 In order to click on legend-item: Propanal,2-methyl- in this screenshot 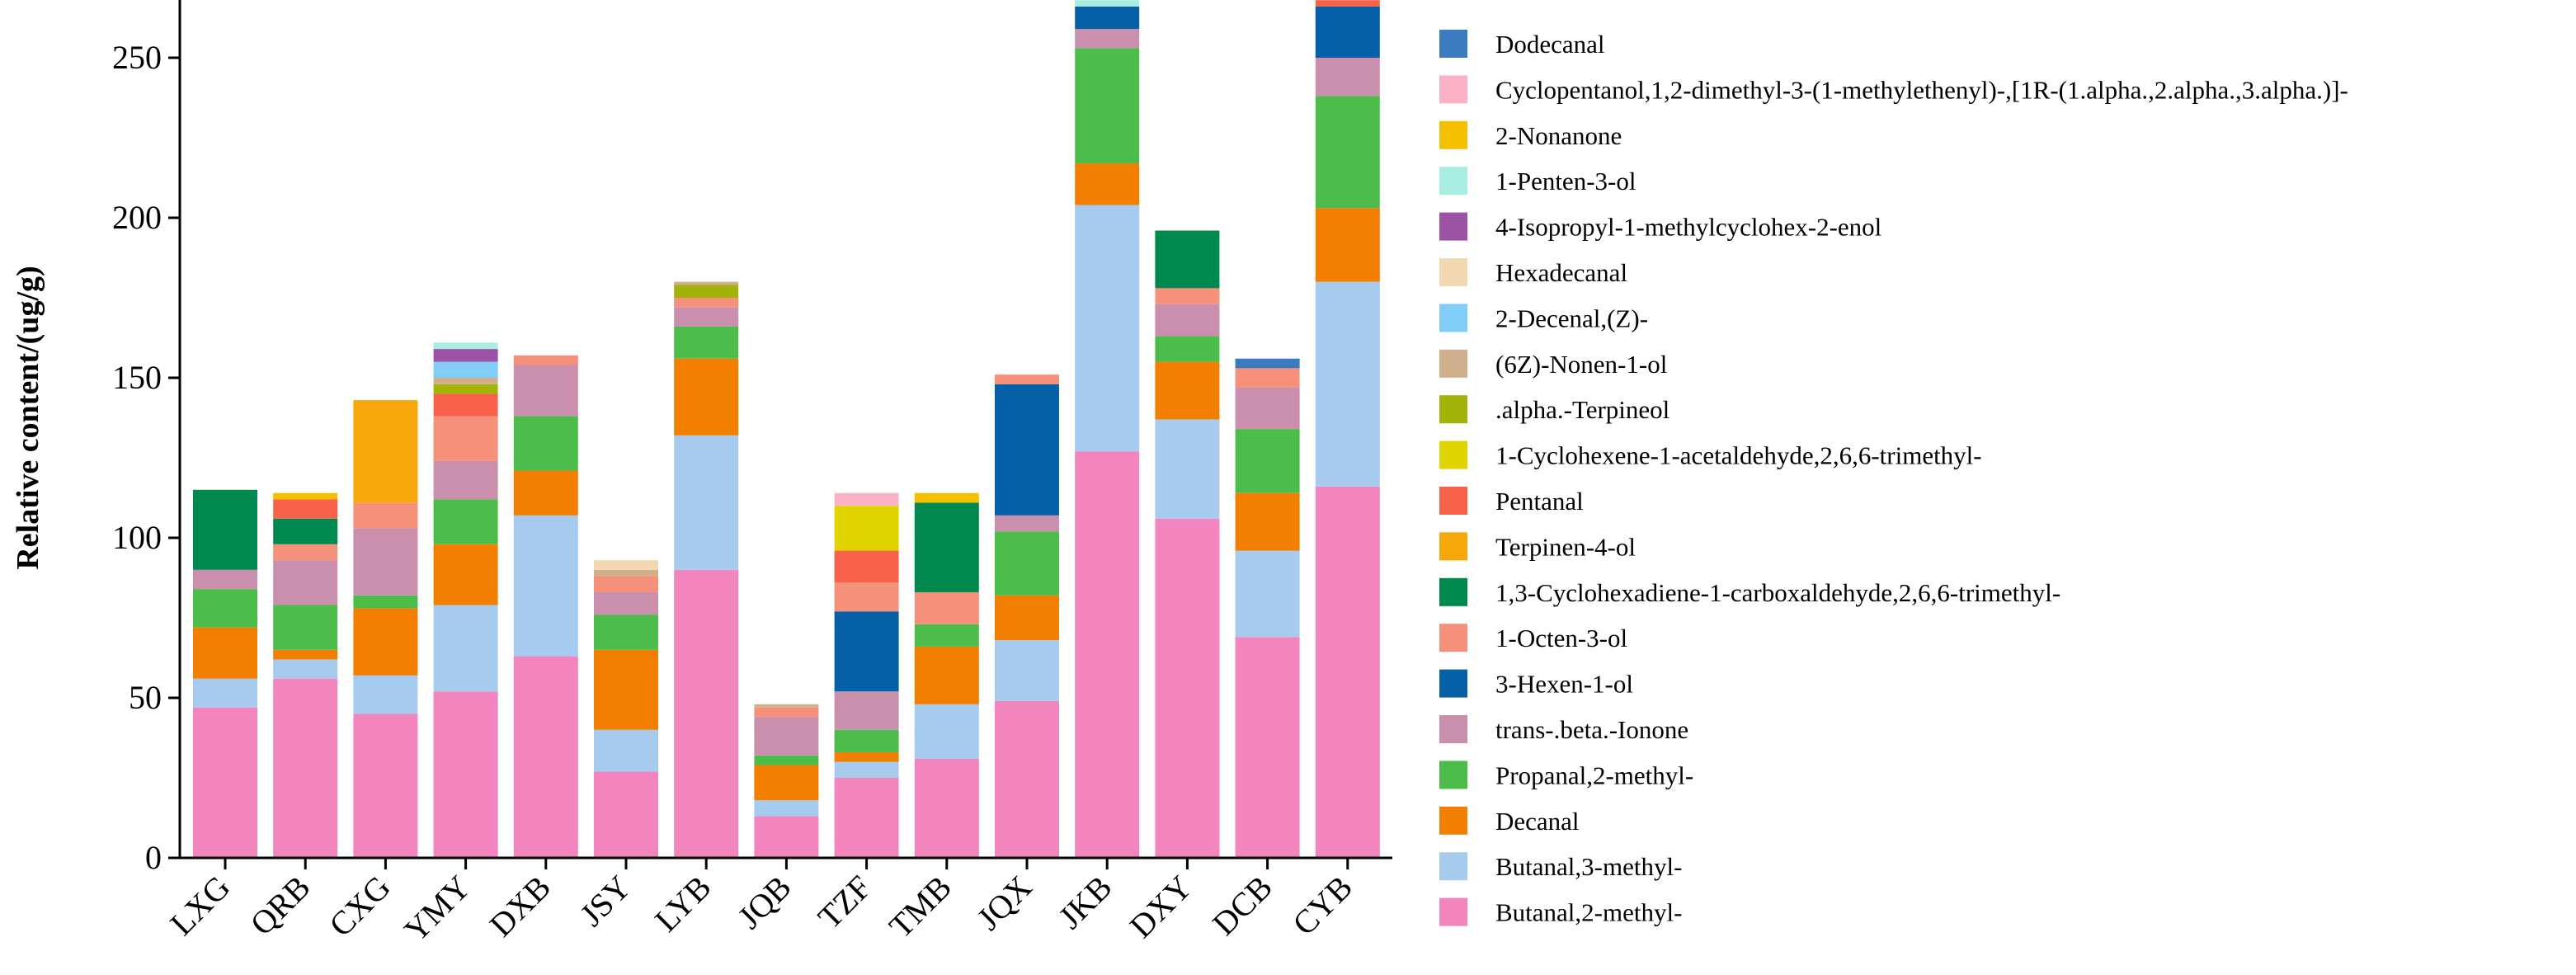, I will do `click(1566, 775)`.